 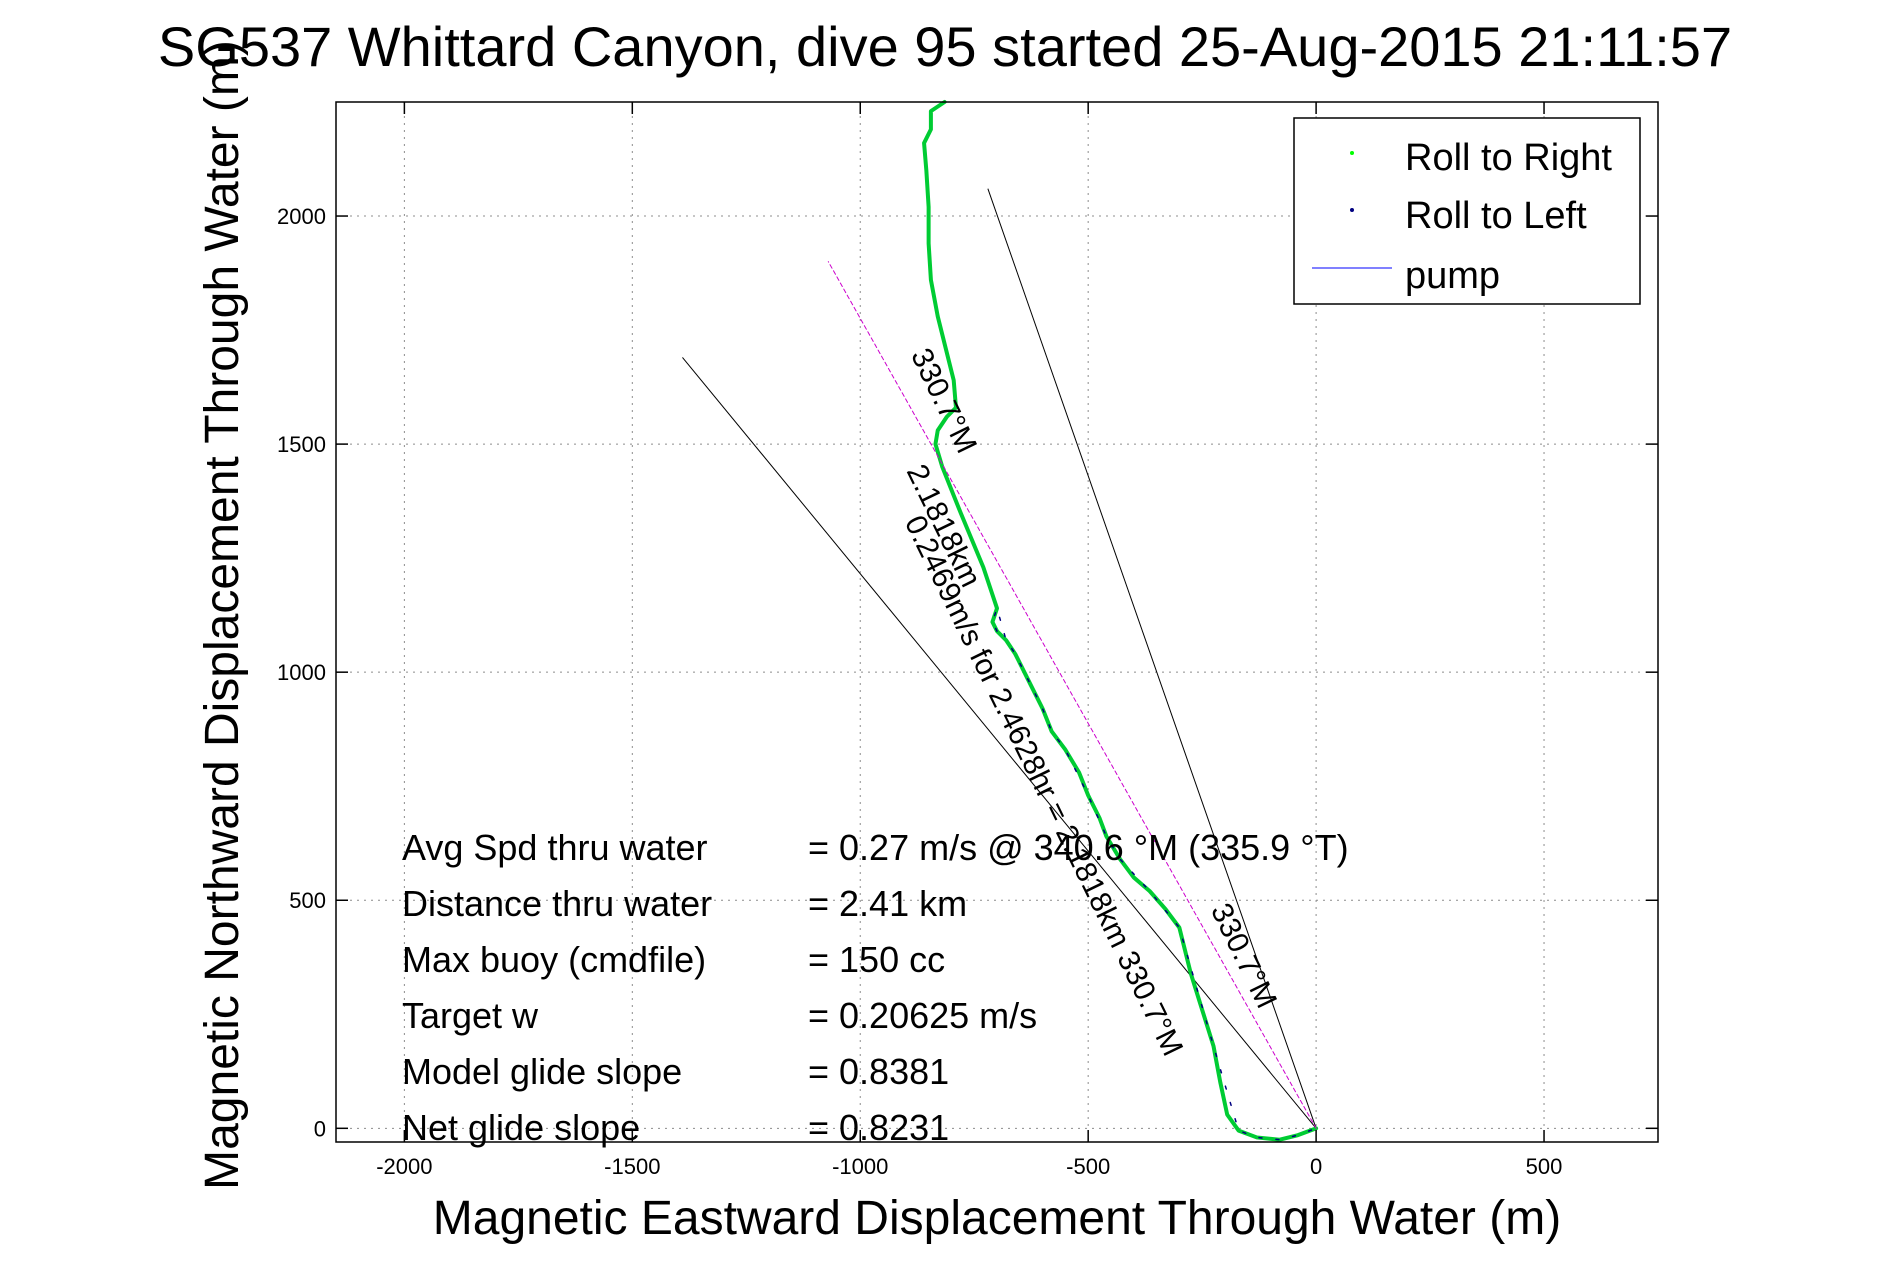 I want to click on y-tick-label: 1500, so click(x=301, y=444).